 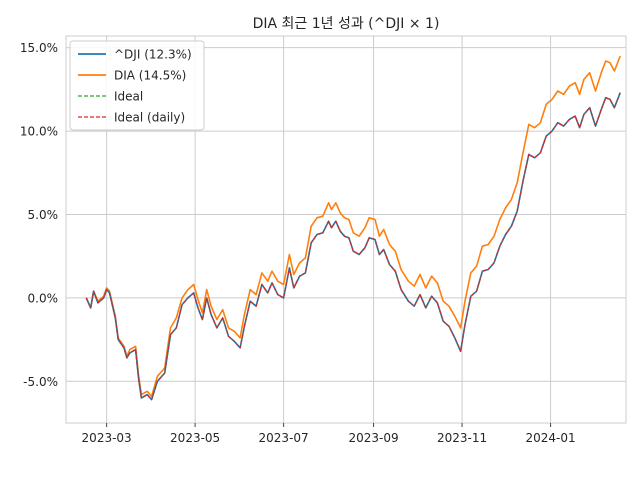 I want to click on x-tick-label: 2023-03, so click(x=107, y=438).